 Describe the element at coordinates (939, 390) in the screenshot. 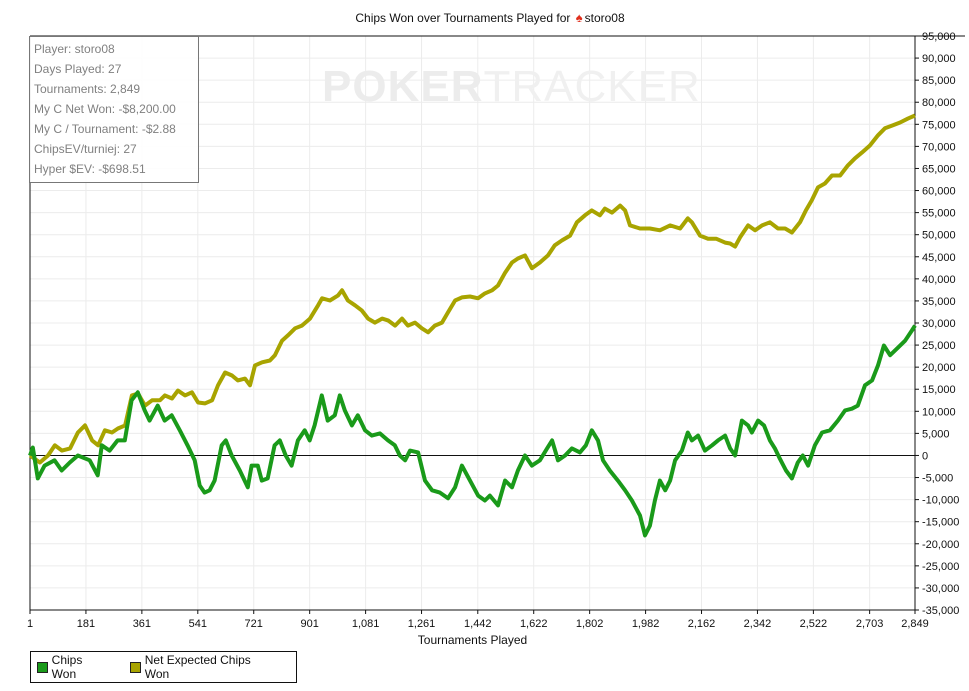

I see `y-tick-label: 15,000` at that location.